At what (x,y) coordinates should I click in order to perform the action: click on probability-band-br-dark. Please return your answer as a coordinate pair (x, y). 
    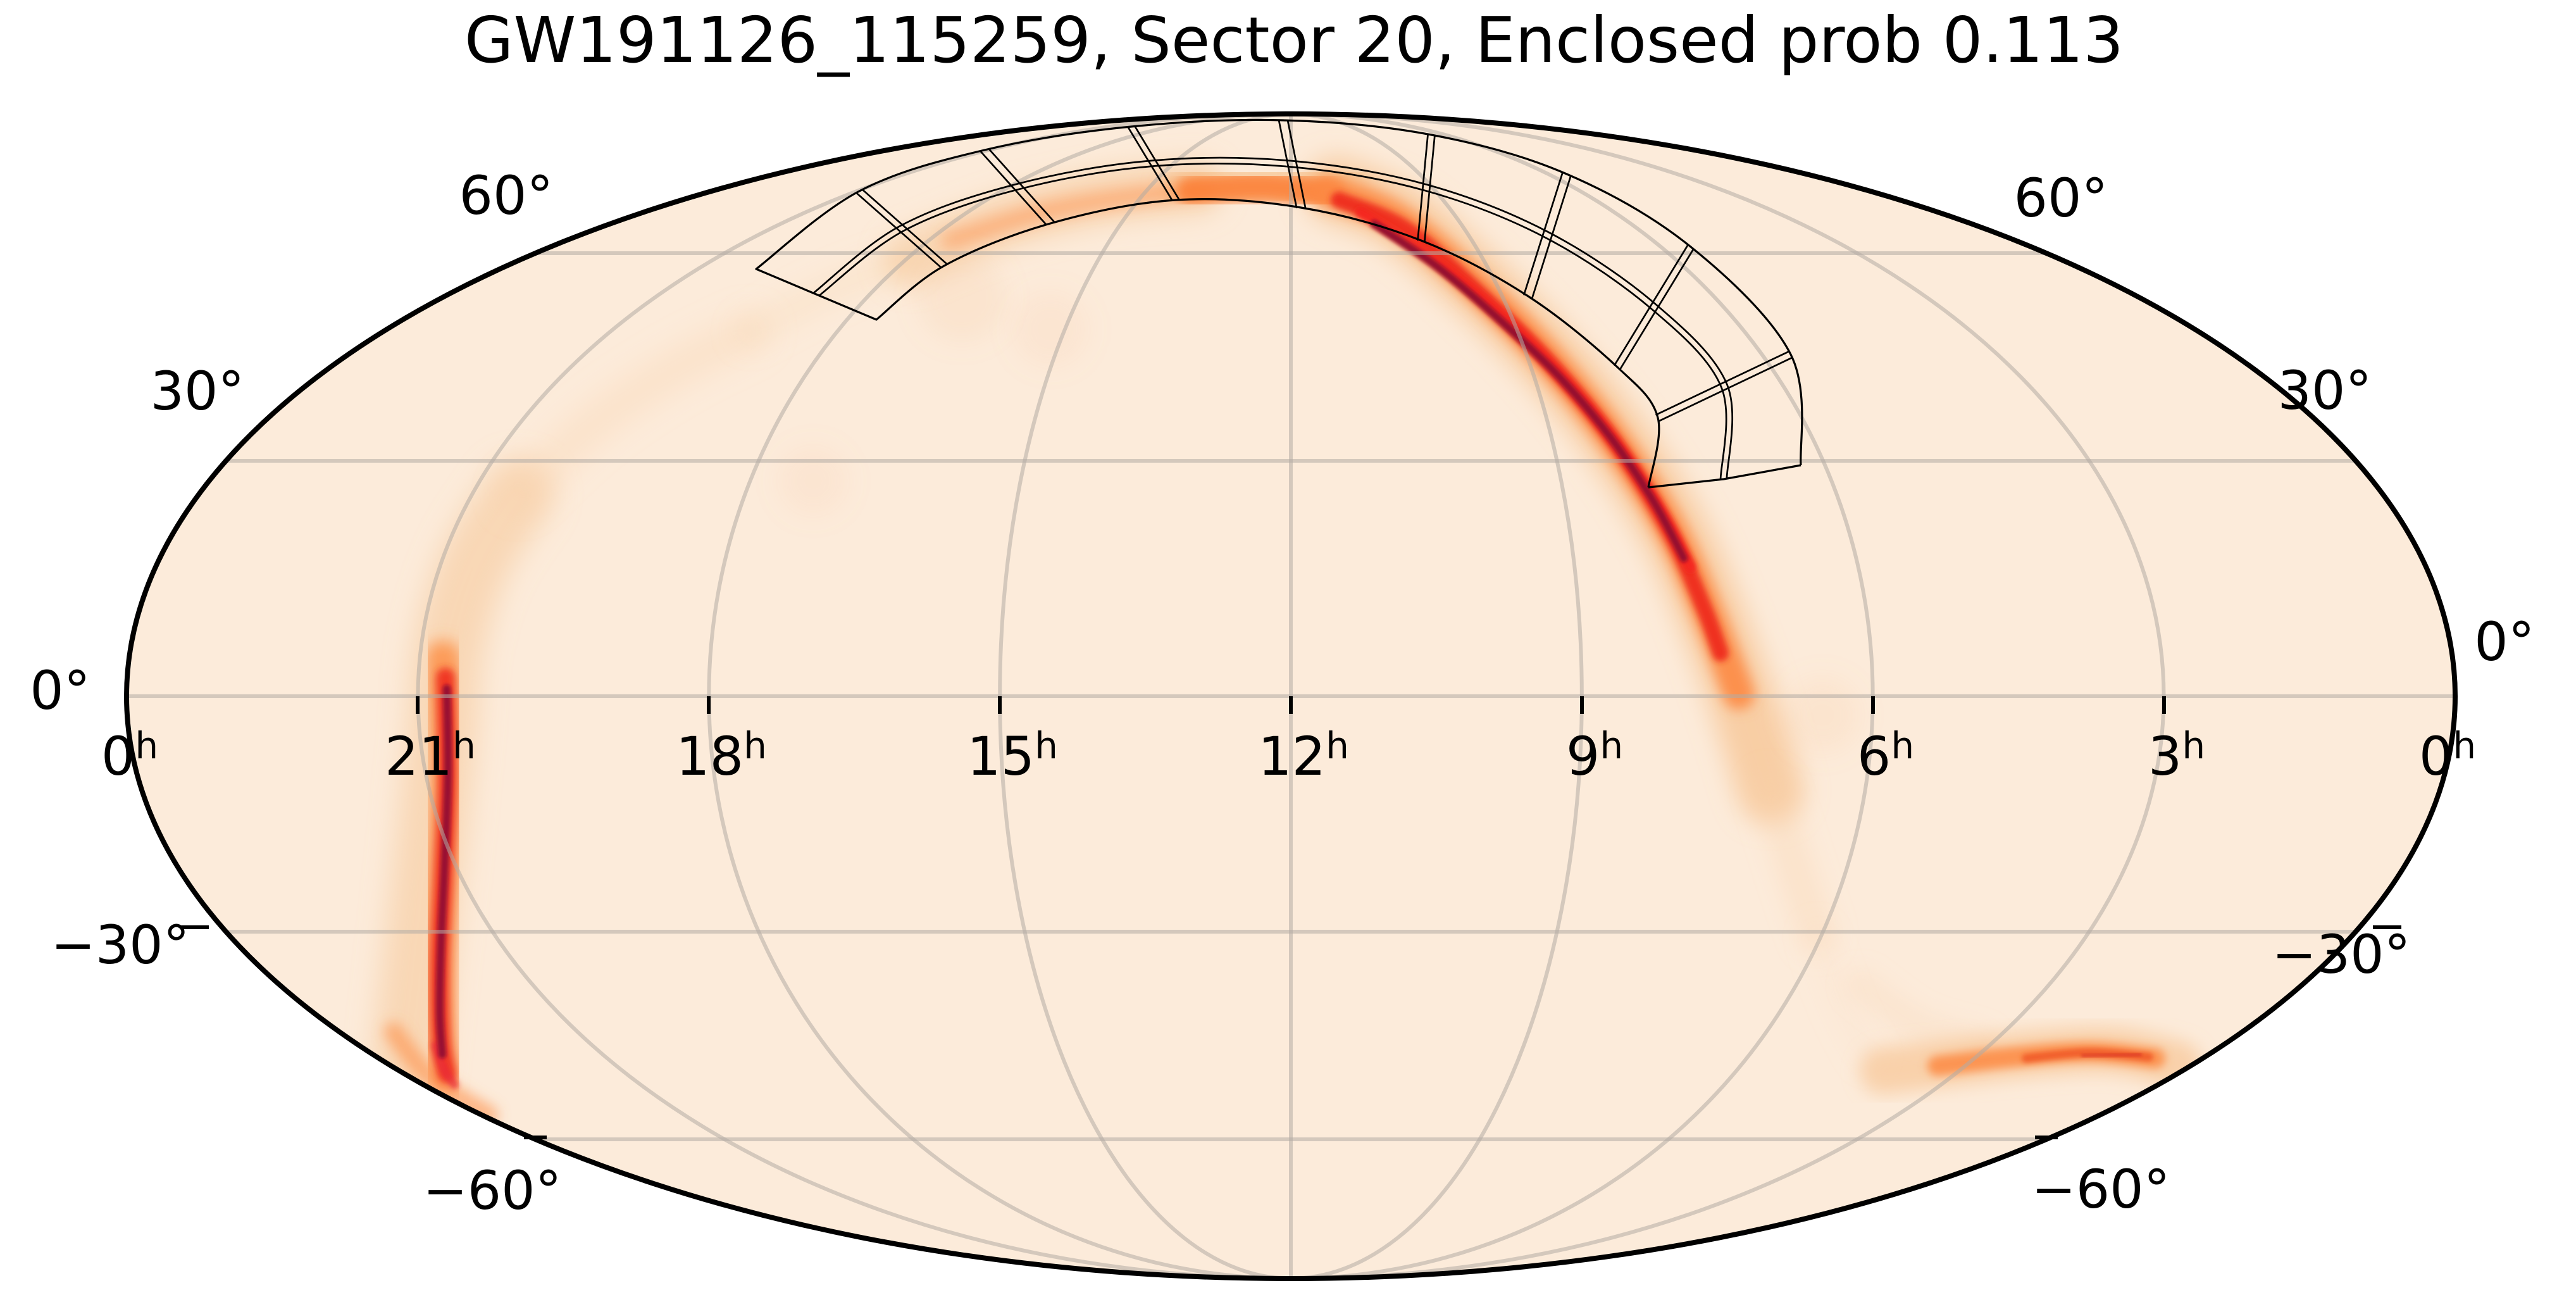
    Looking at the image, I should click on (2112, 1055).